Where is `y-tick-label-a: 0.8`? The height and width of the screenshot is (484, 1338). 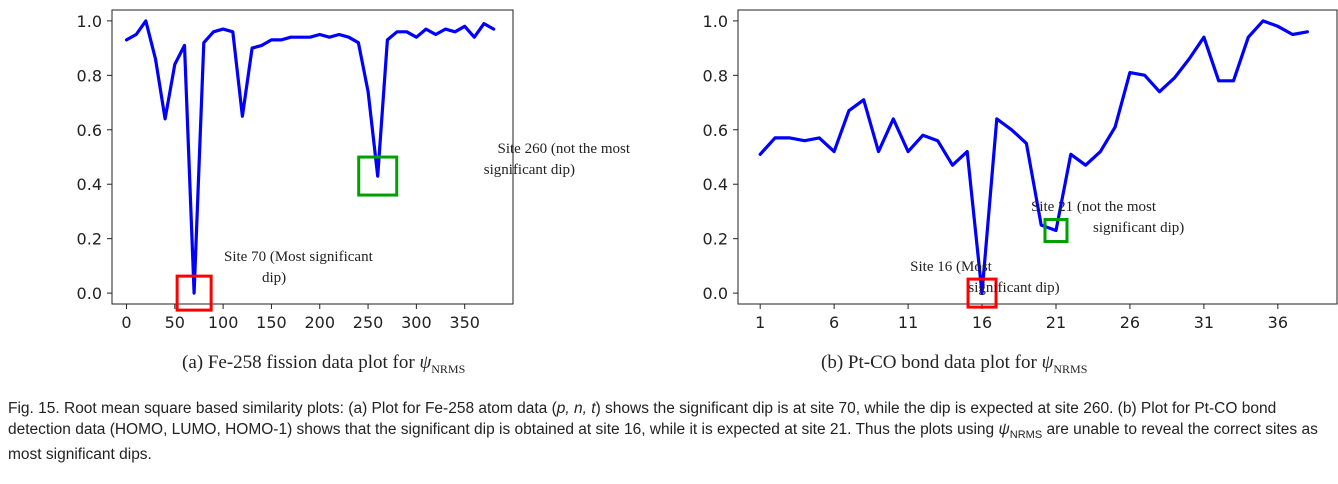
y-tick-label-a: 0.8 is located at coordinates (89, 75).